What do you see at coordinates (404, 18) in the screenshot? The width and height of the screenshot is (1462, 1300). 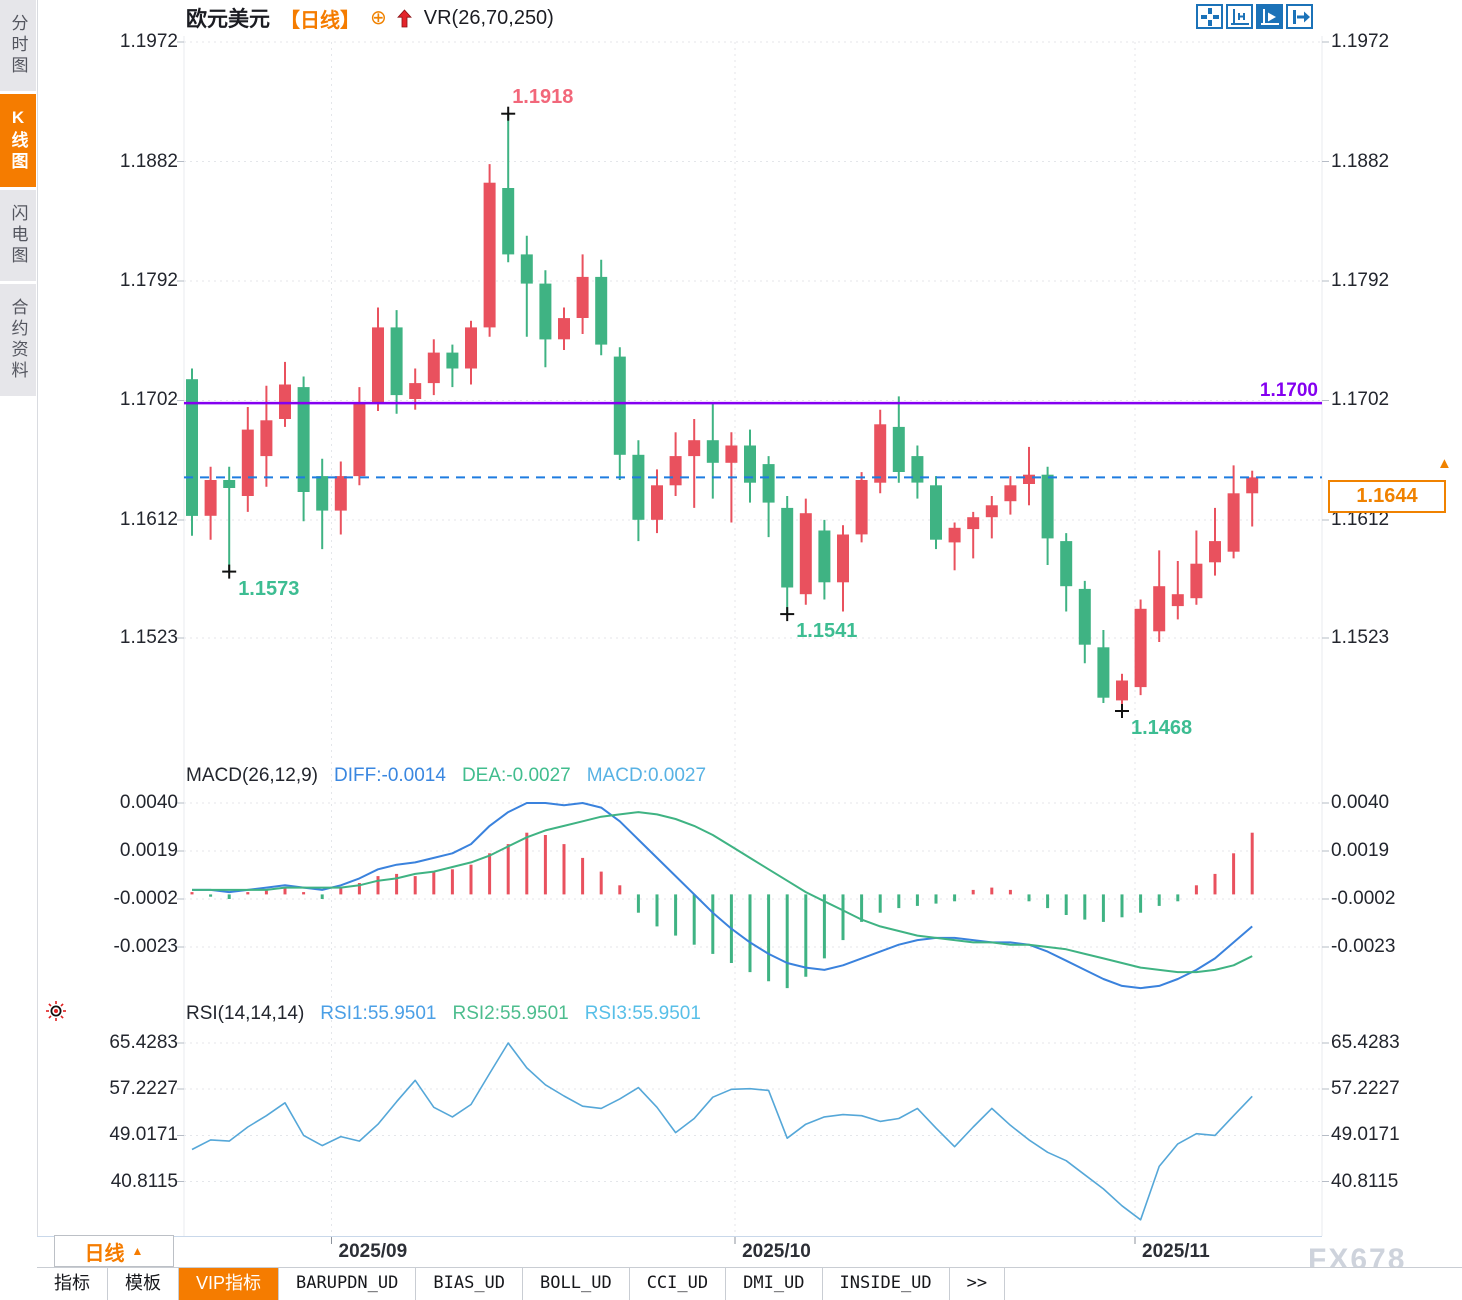 I see `red-up-arrow-icon` at bounding box center [404, 18].